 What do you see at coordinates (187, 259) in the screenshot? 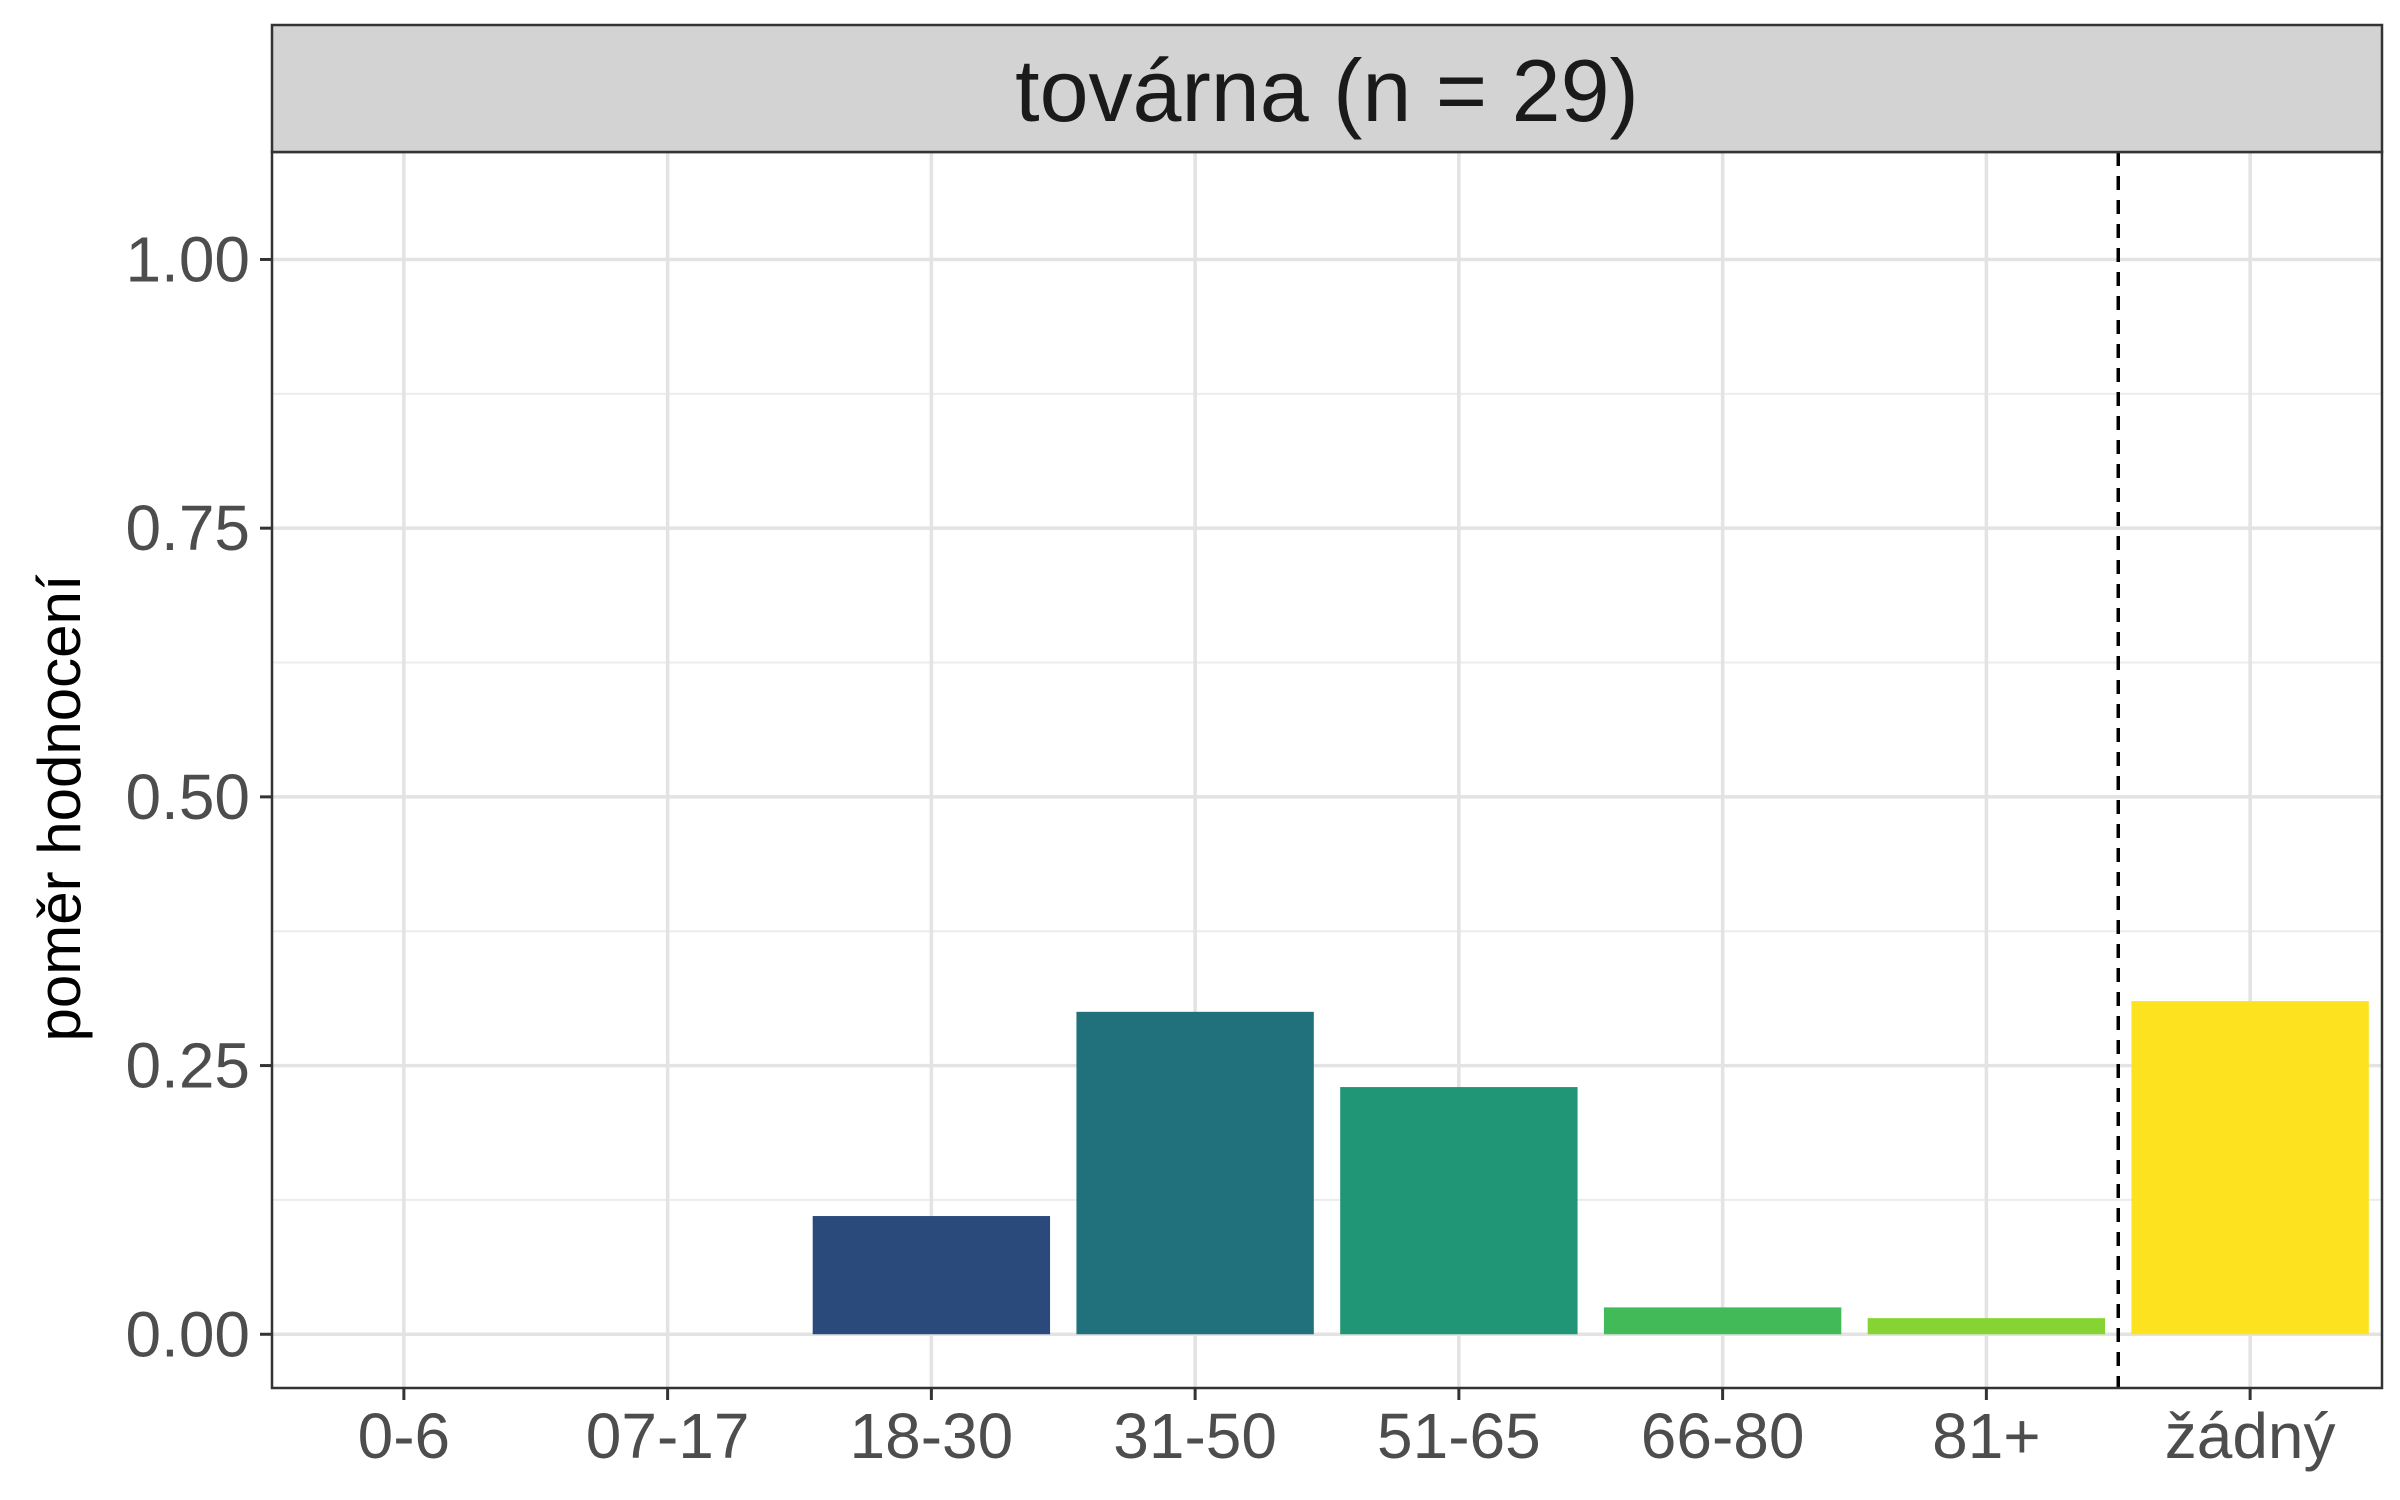
I see `y-tick-label: 1.00` at bounding box center [187, 259].